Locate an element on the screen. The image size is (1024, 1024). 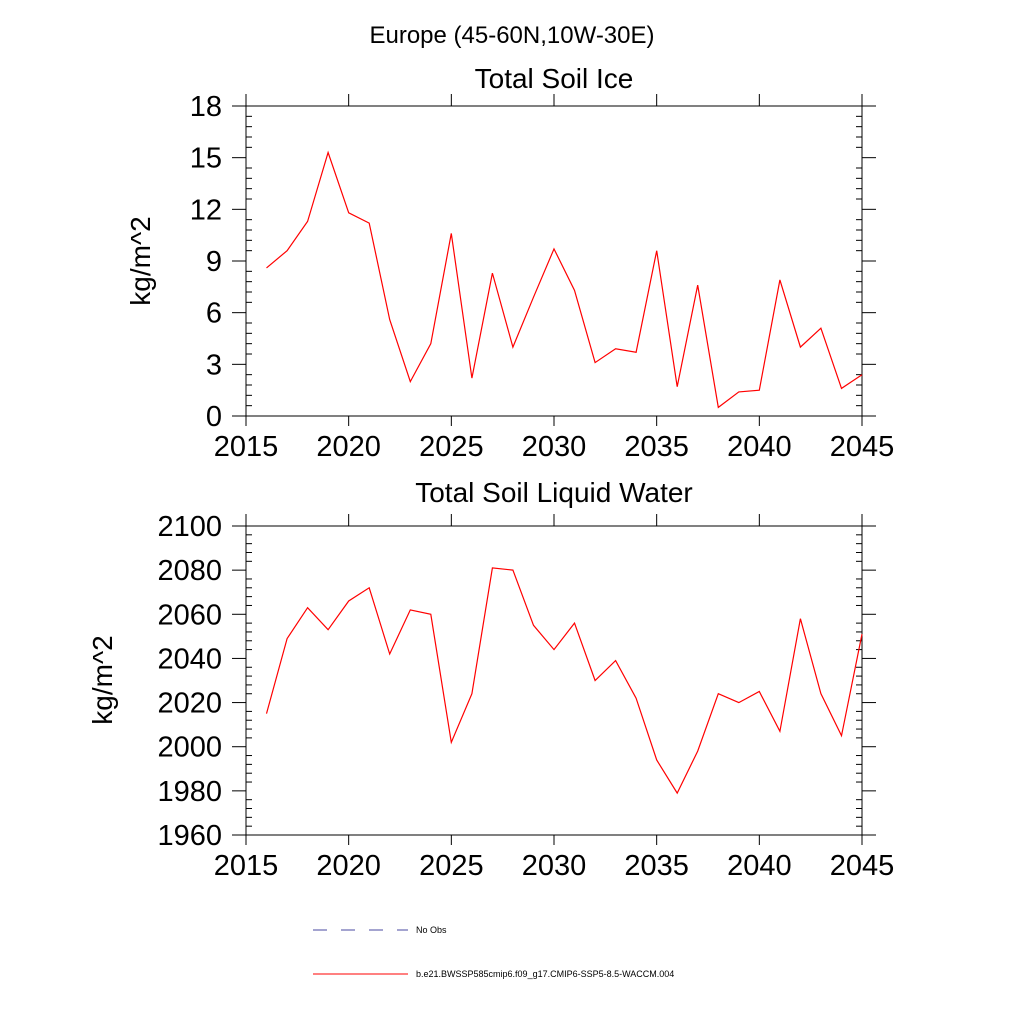
y-tick-label: 3 is located at coordinates (214, 365).